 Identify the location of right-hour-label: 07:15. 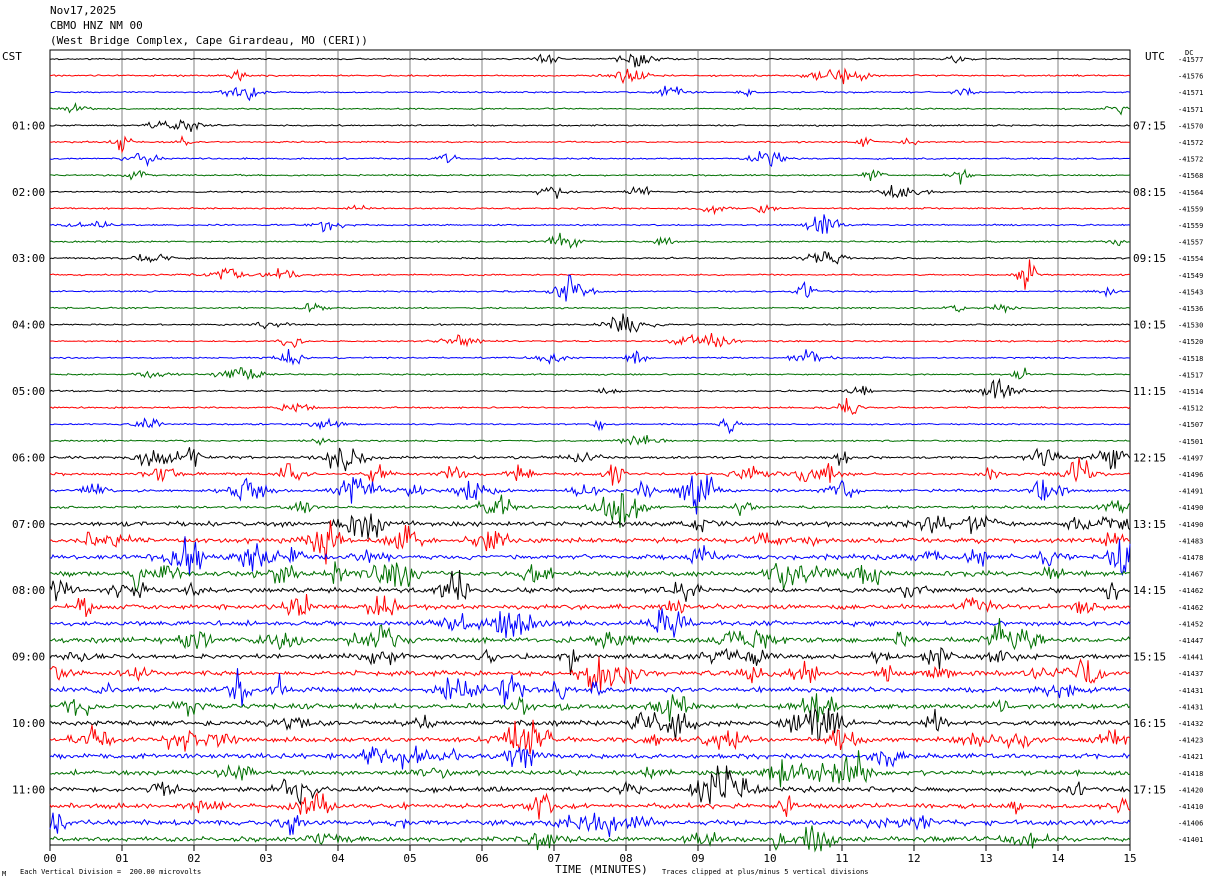
(1149, 125).